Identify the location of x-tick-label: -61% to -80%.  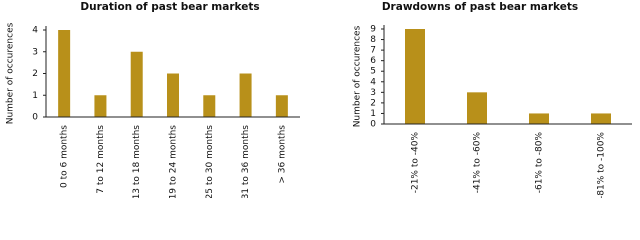
(540, 163).